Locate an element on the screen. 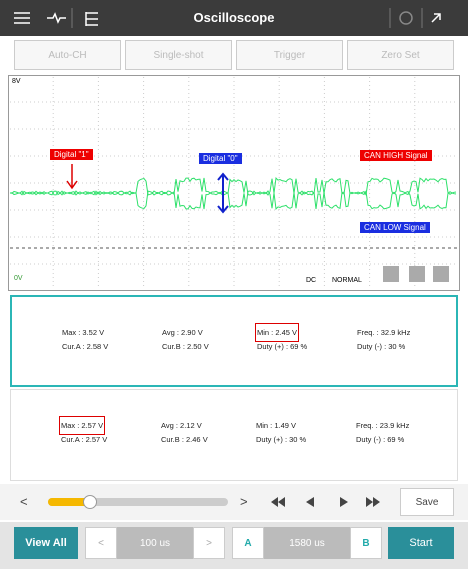 This screenshot has width=468, height=569. annotation: Digital "1" is located at coordinates (71, 154).